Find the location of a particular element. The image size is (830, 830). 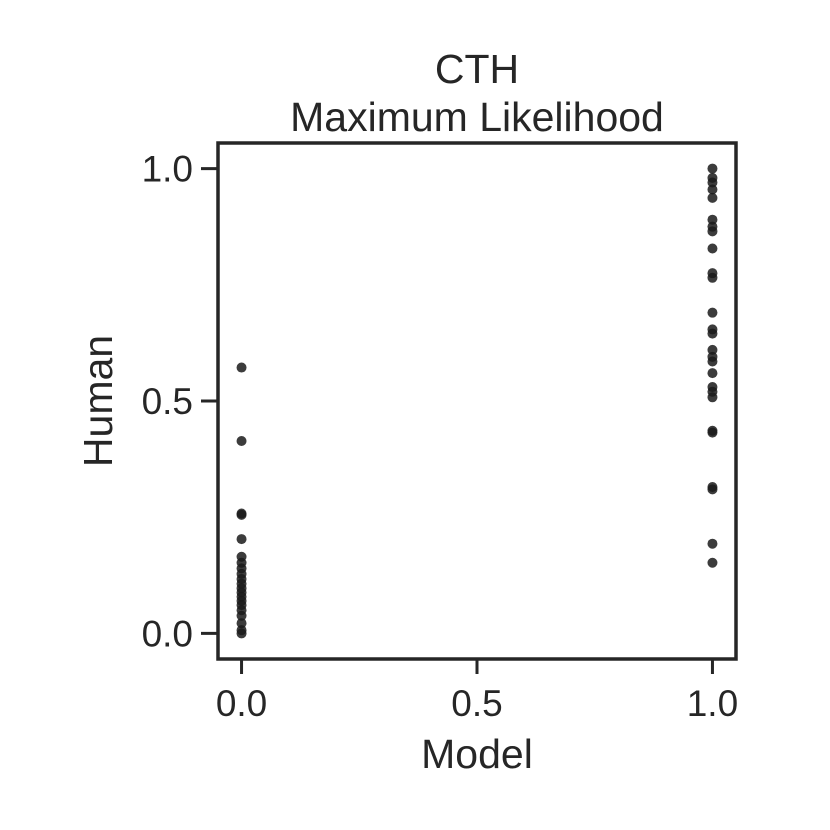

y-tick-label: 0.5 is located at coordinates (167, 401).